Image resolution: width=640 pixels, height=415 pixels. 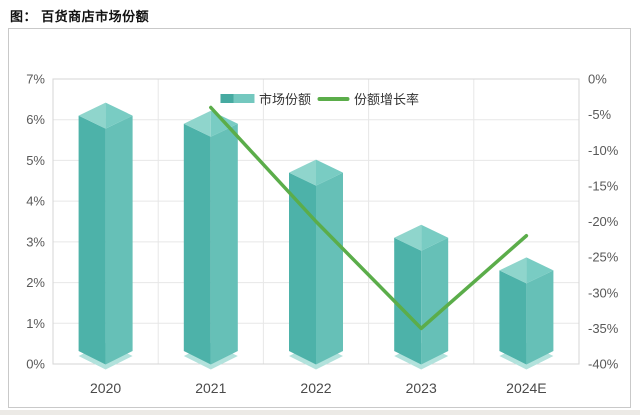 What do you see at coordinates (603, 185) in the screenshot?
I see `right-axis-tick-label: -15%` at bounding box center [603, 185].